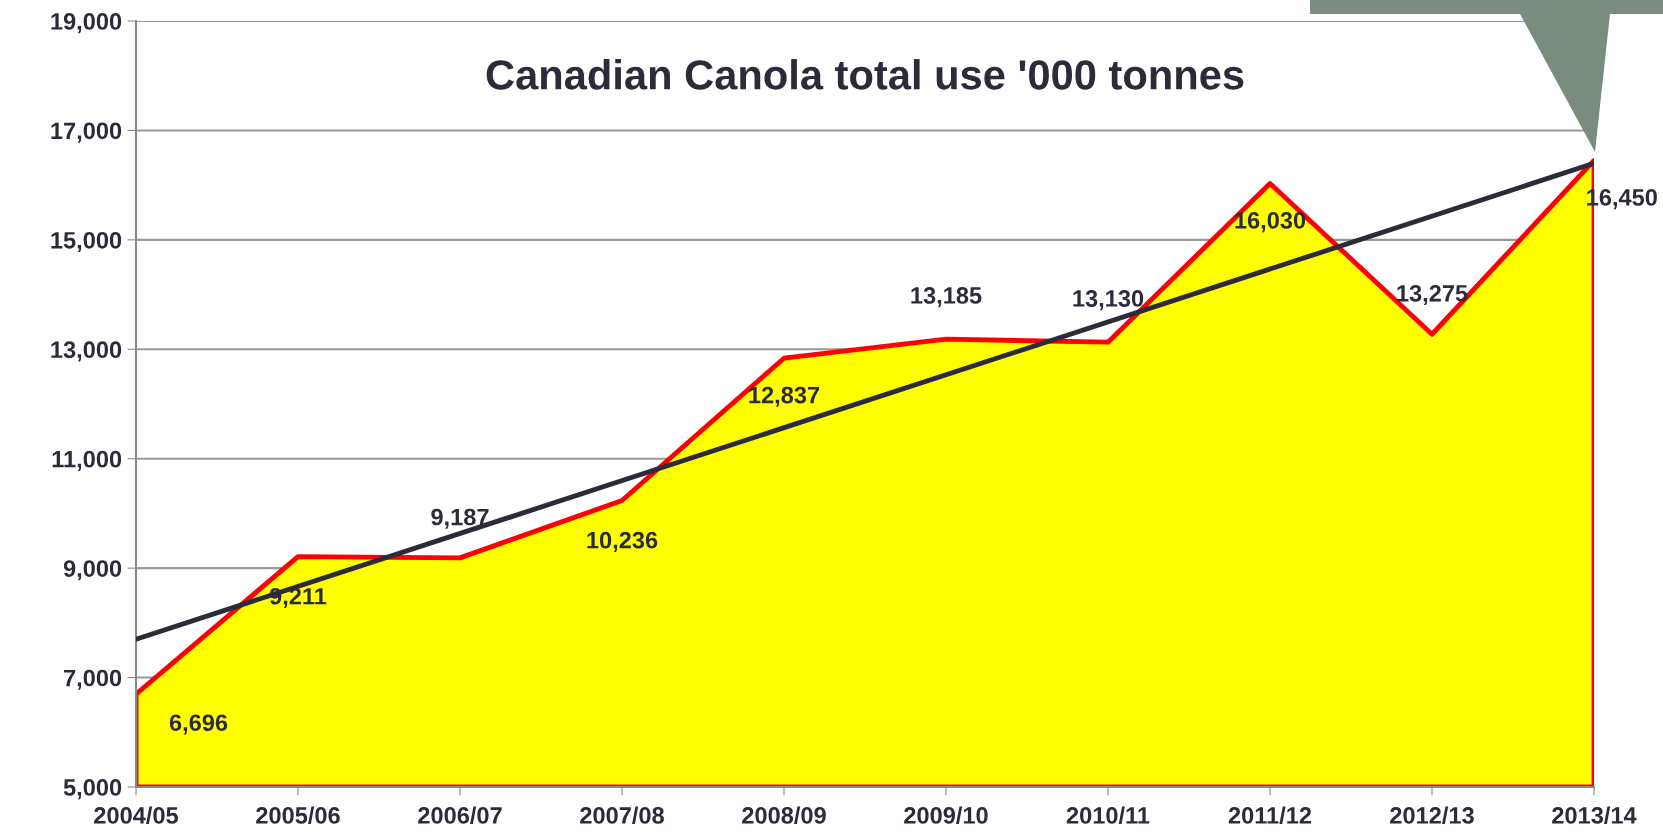 Image resolution: width=1663 pixels, height=840 pixels. What do you see at coordinates (1594, 815) in the screenshot?
I see `x-tick-label: 2013/14` at bounding box center [1594, 815].